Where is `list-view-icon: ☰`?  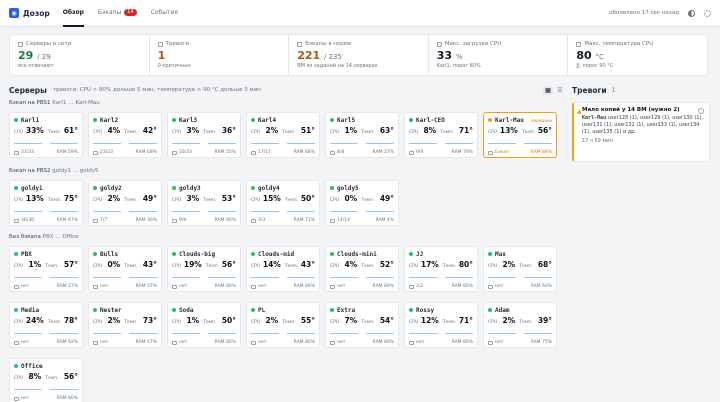
list-view-icon: ☰ is located at coordinates (560, 90).